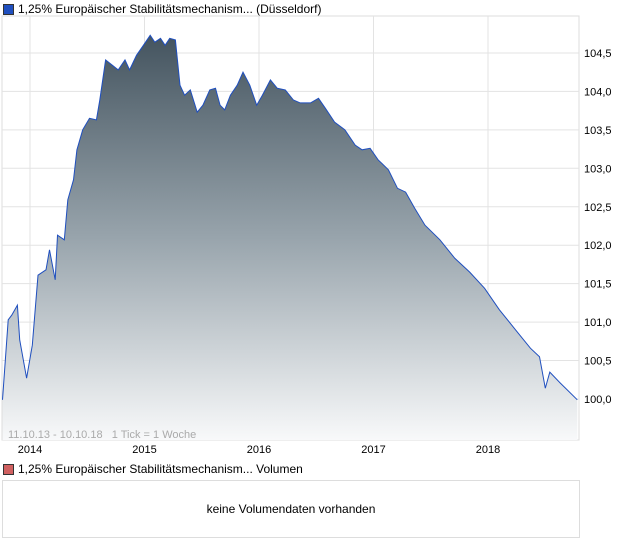  Describe the element at coordinates (598, 208) in the screenshot. I see `y-tick-label: 102,5` at that location.